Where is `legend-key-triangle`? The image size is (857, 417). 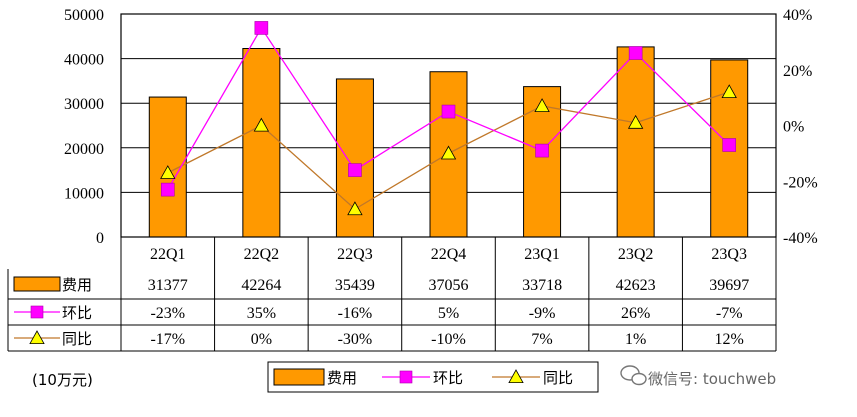 legend-key-triangle is located at coordinates (516, 376).